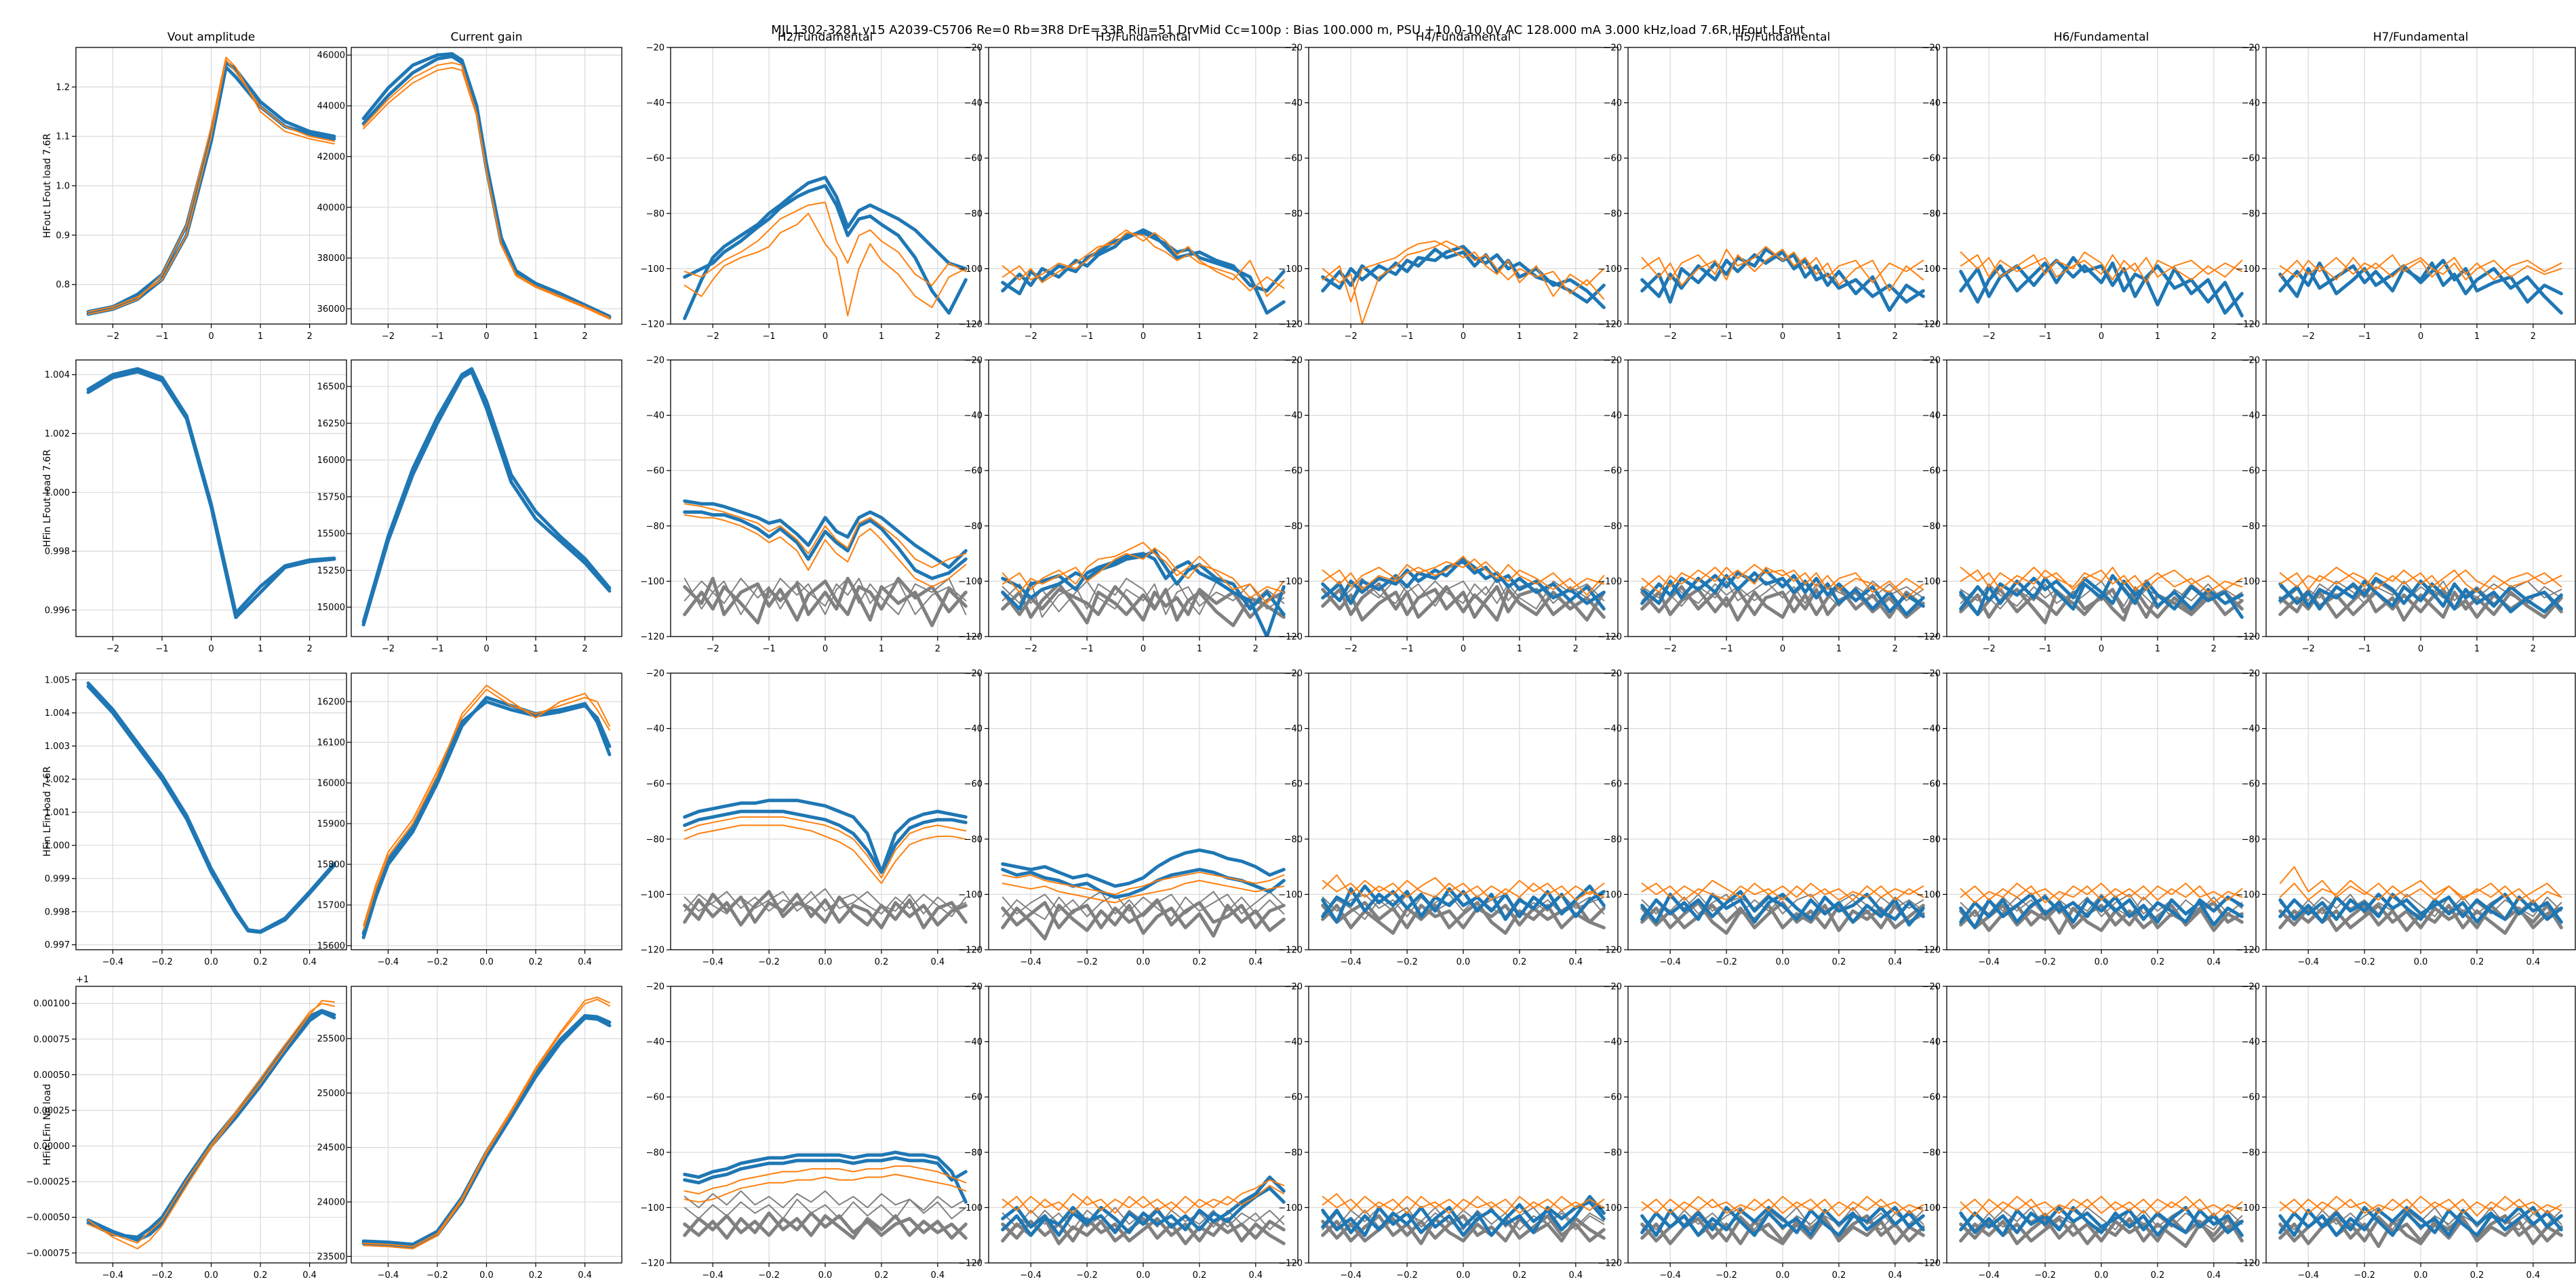 This screenshot has width=2576, height=1288. I want to click on y-tick-label: 0.998, so click(58, 912).